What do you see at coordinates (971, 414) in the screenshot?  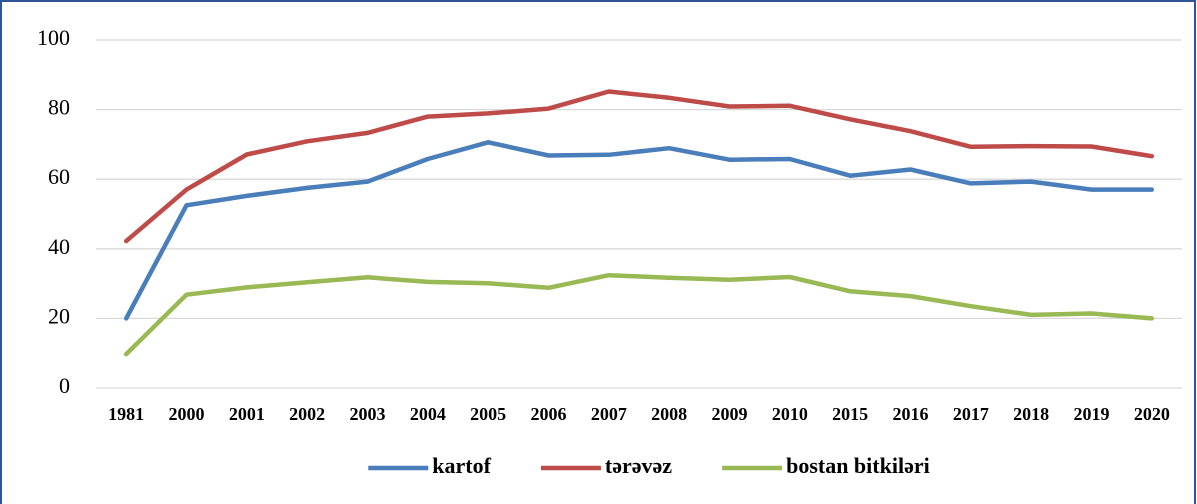 I see `x-tick-label: 2017` at bounding box center [971, 414].